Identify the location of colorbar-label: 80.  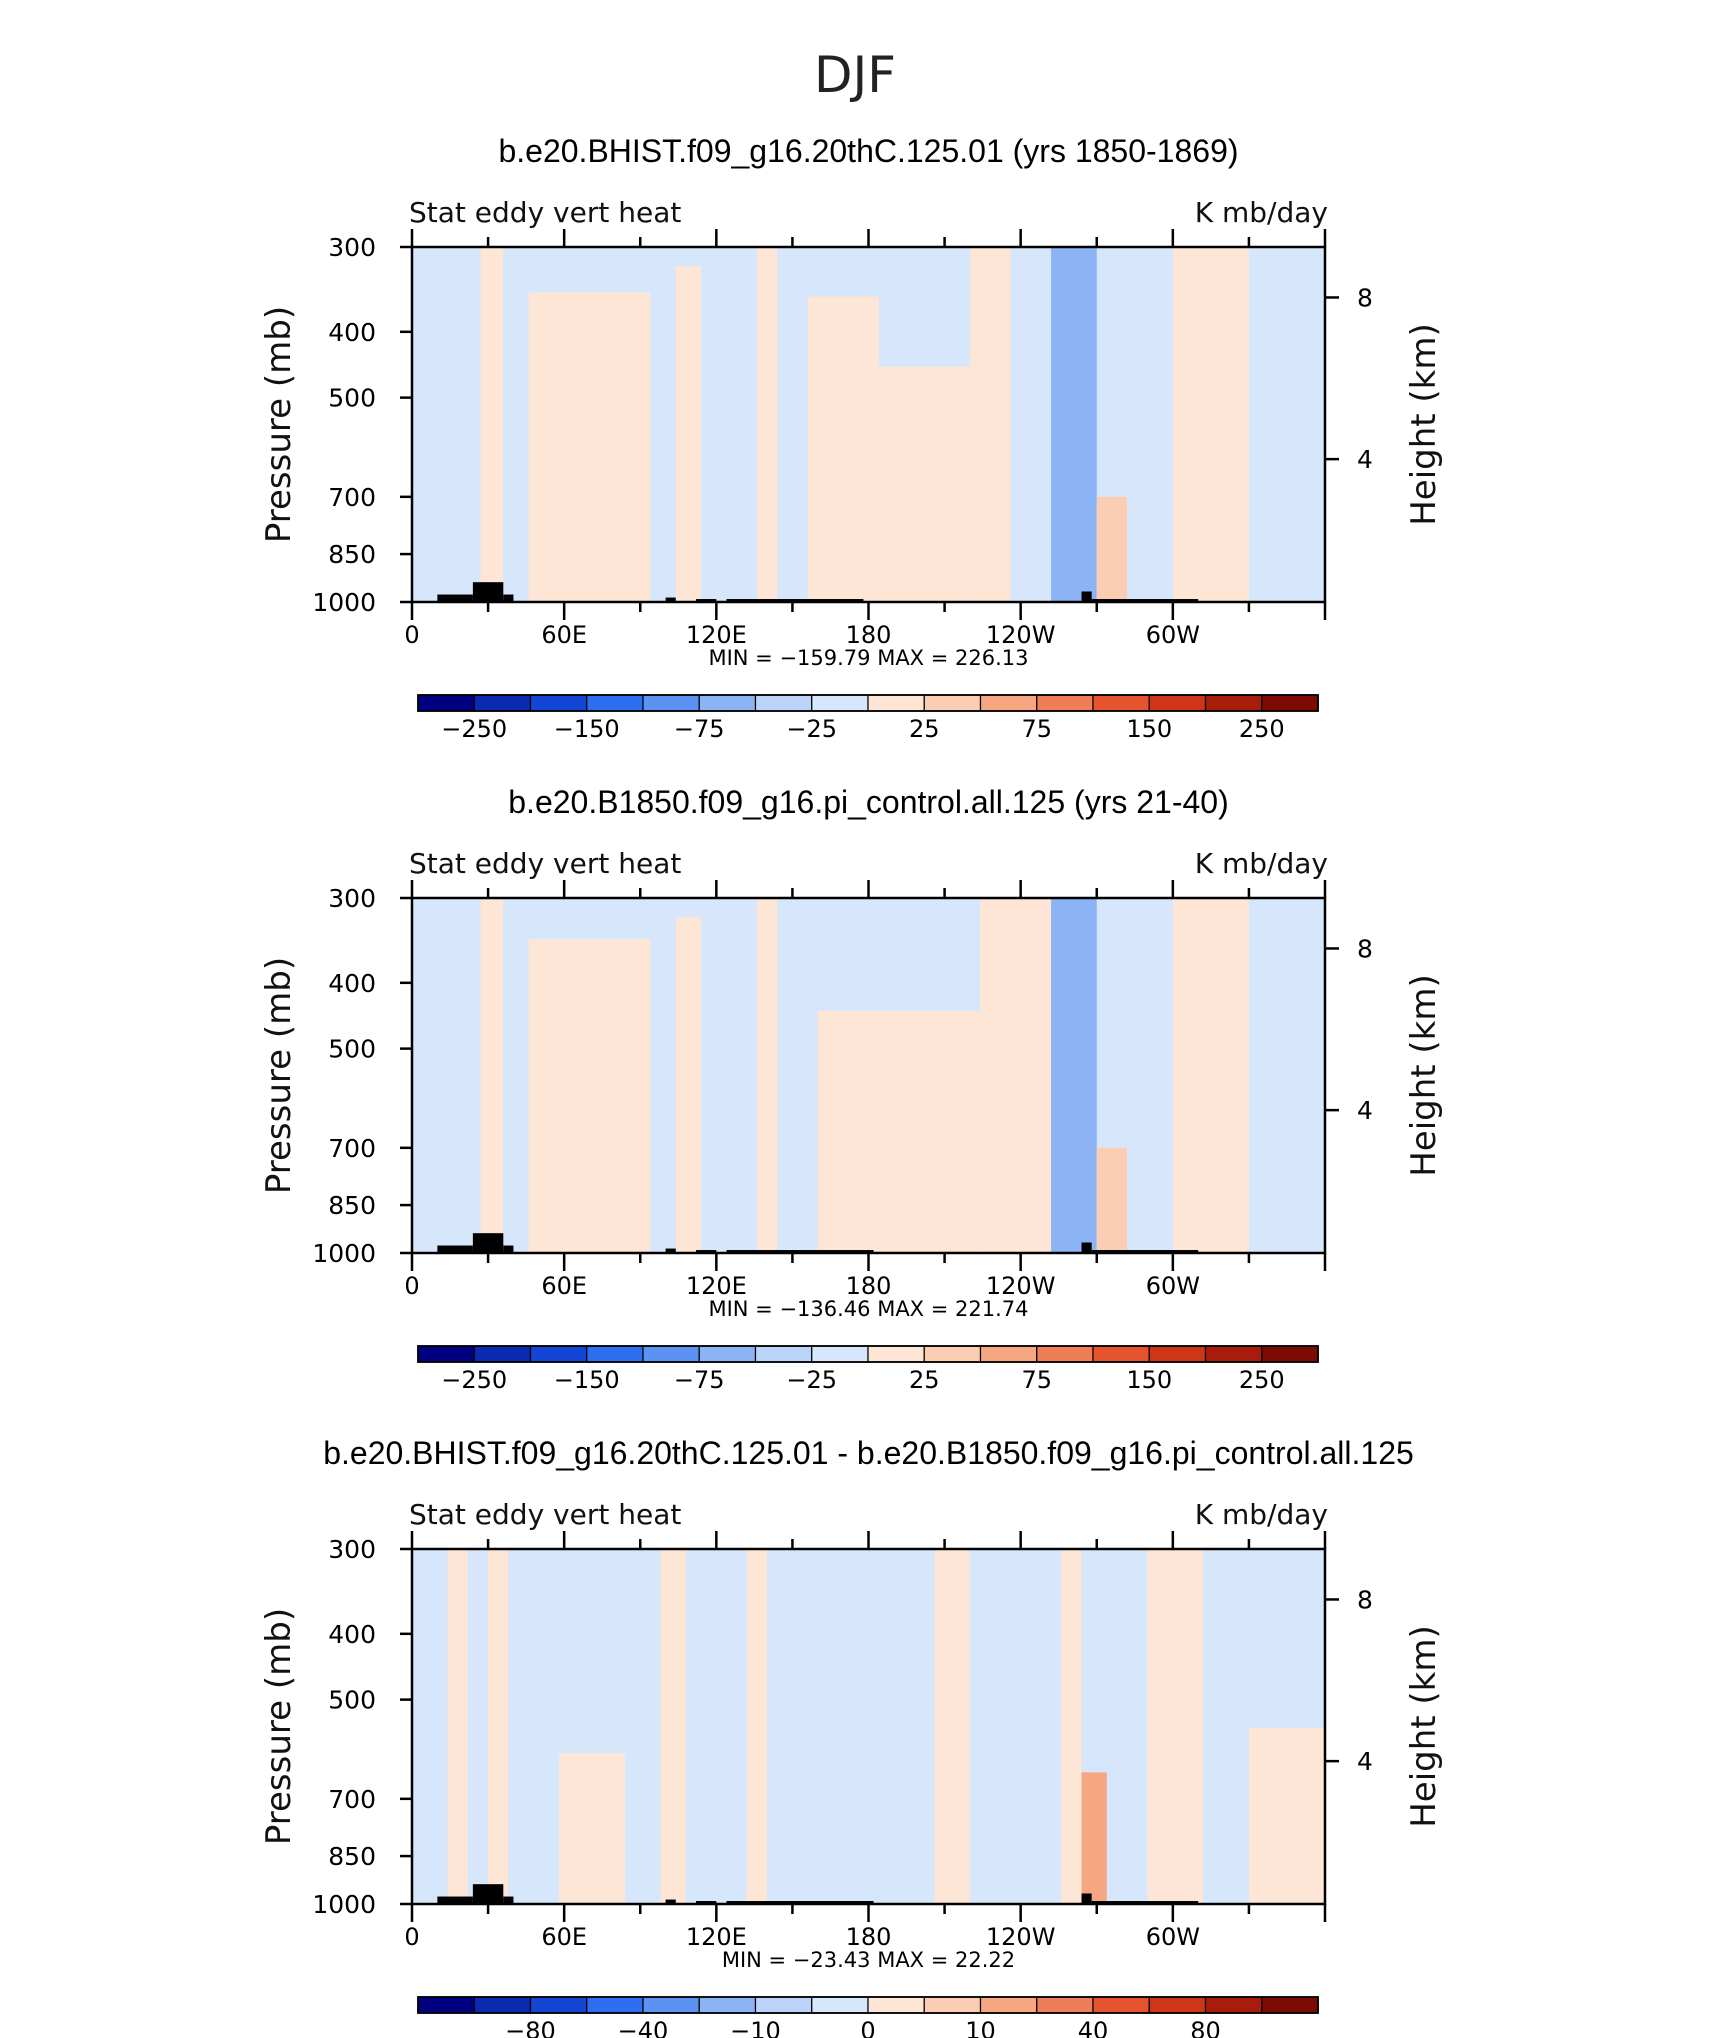
(1205, 2027).